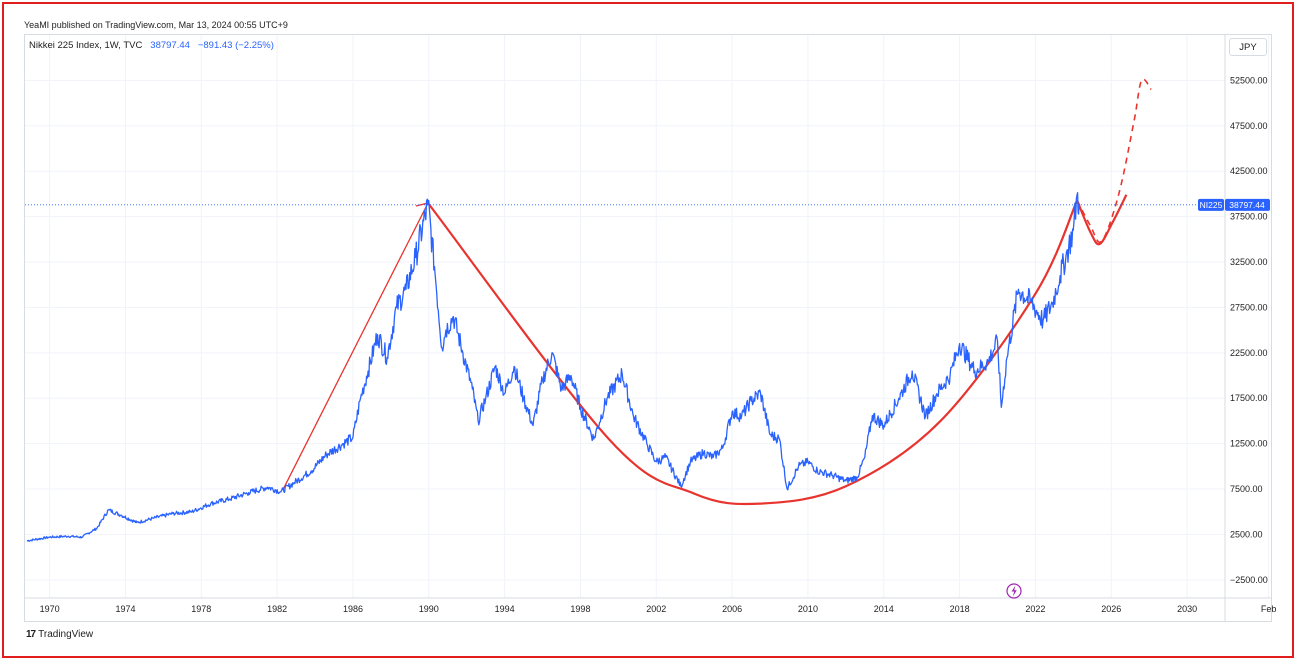  What do you see at coordinates (1187, 609) in the screenshot?
I see `x-tick-label: 2030` at bounding box center [1187, 609].